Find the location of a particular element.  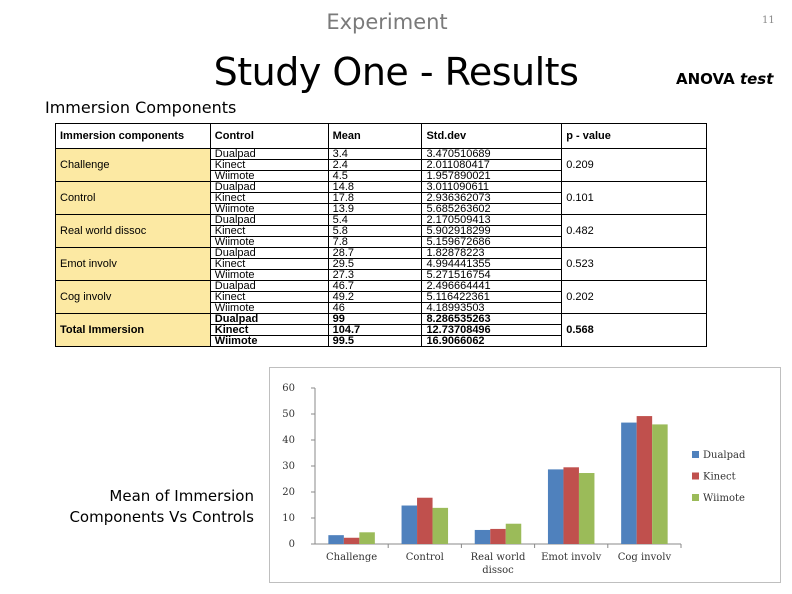

mean-value: 17.8 is located at coordinates (375, 198).